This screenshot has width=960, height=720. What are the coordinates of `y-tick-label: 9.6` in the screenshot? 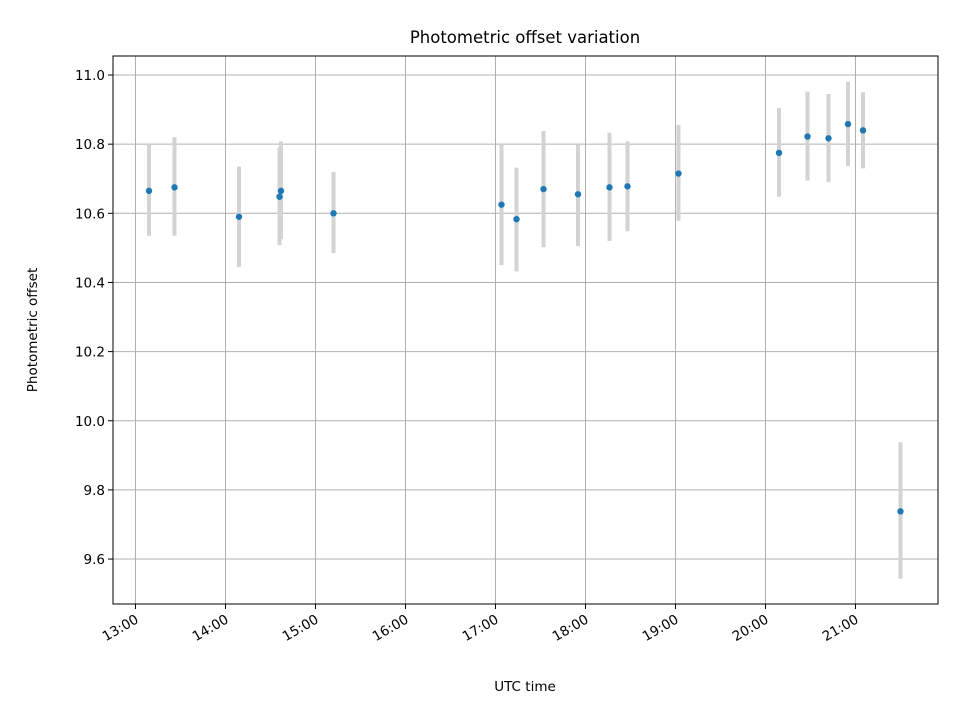 It's located at (94, 560).